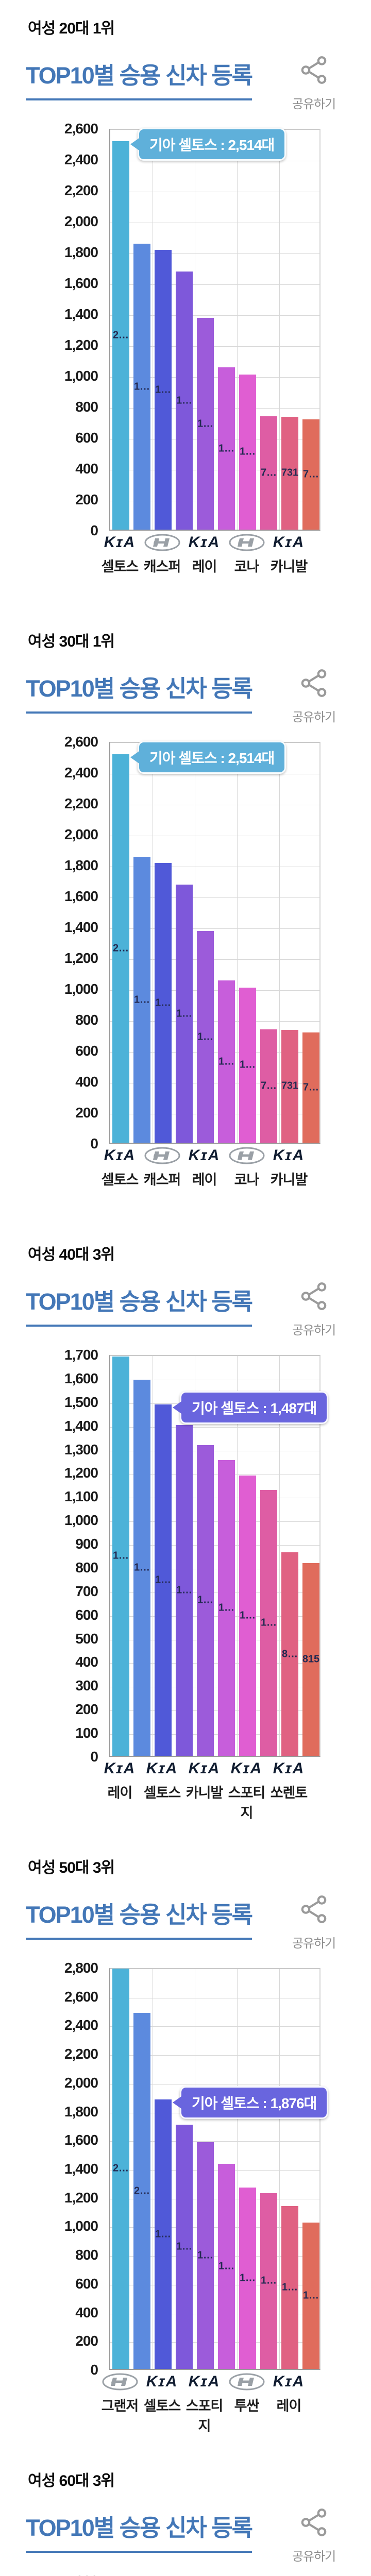 The image size is (371, 2576). I want to click on tooltip-text: 기아 셀토스 : 2,514대, so click(212, 145).